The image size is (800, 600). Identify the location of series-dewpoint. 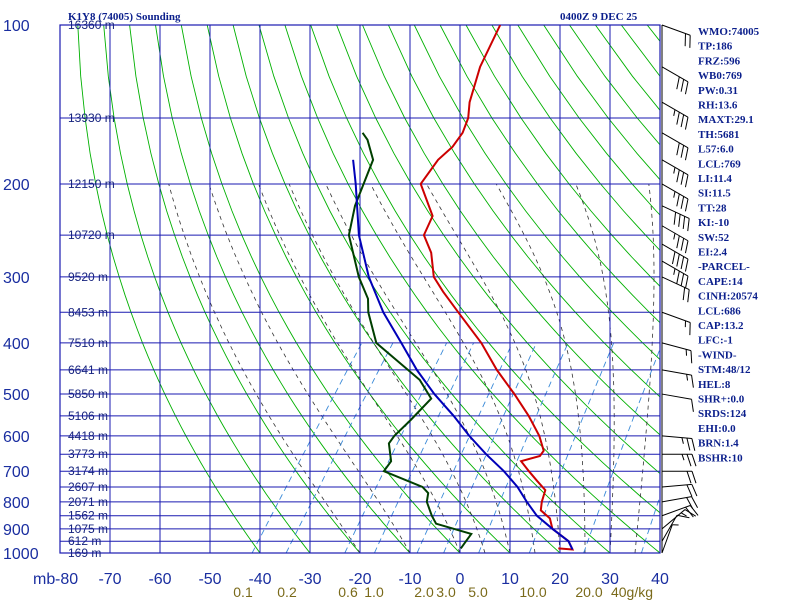
(410, 340).